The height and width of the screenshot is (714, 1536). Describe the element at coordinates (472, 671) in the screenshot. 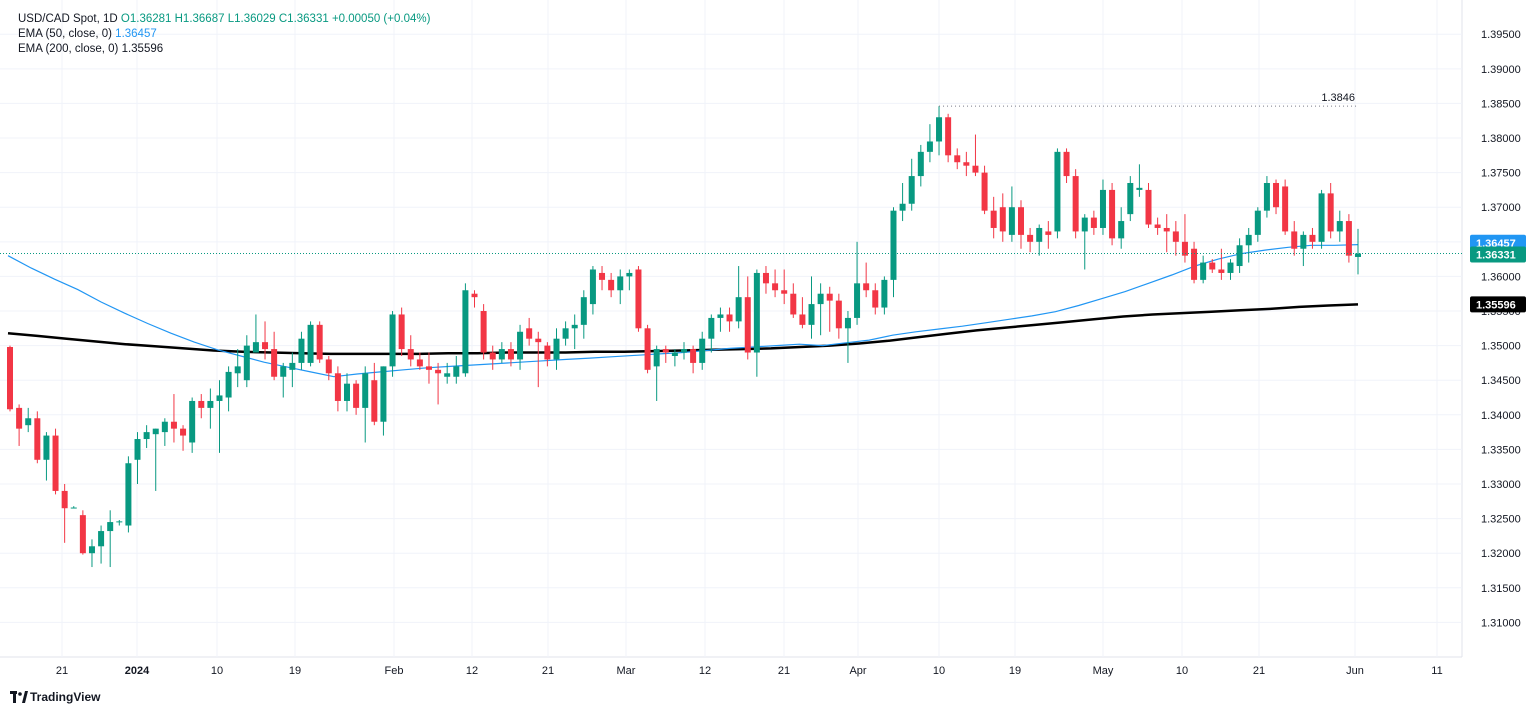

I see `x-tick-label: 12` at that location.